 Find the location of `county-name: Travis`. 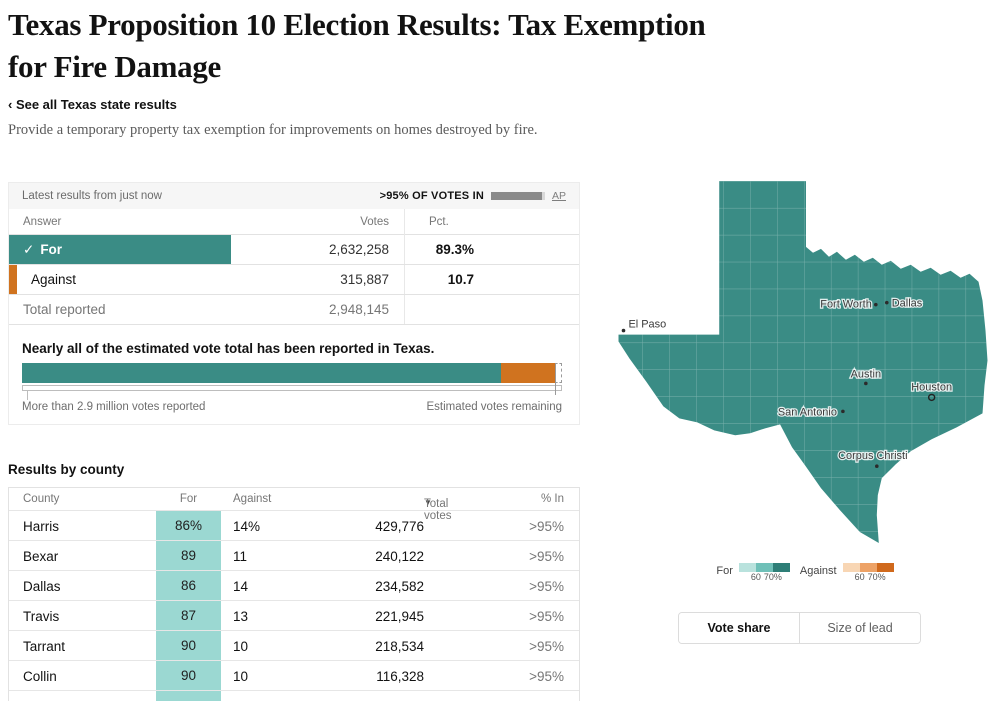

county-name: Travis is located at coordinates (41, 616).